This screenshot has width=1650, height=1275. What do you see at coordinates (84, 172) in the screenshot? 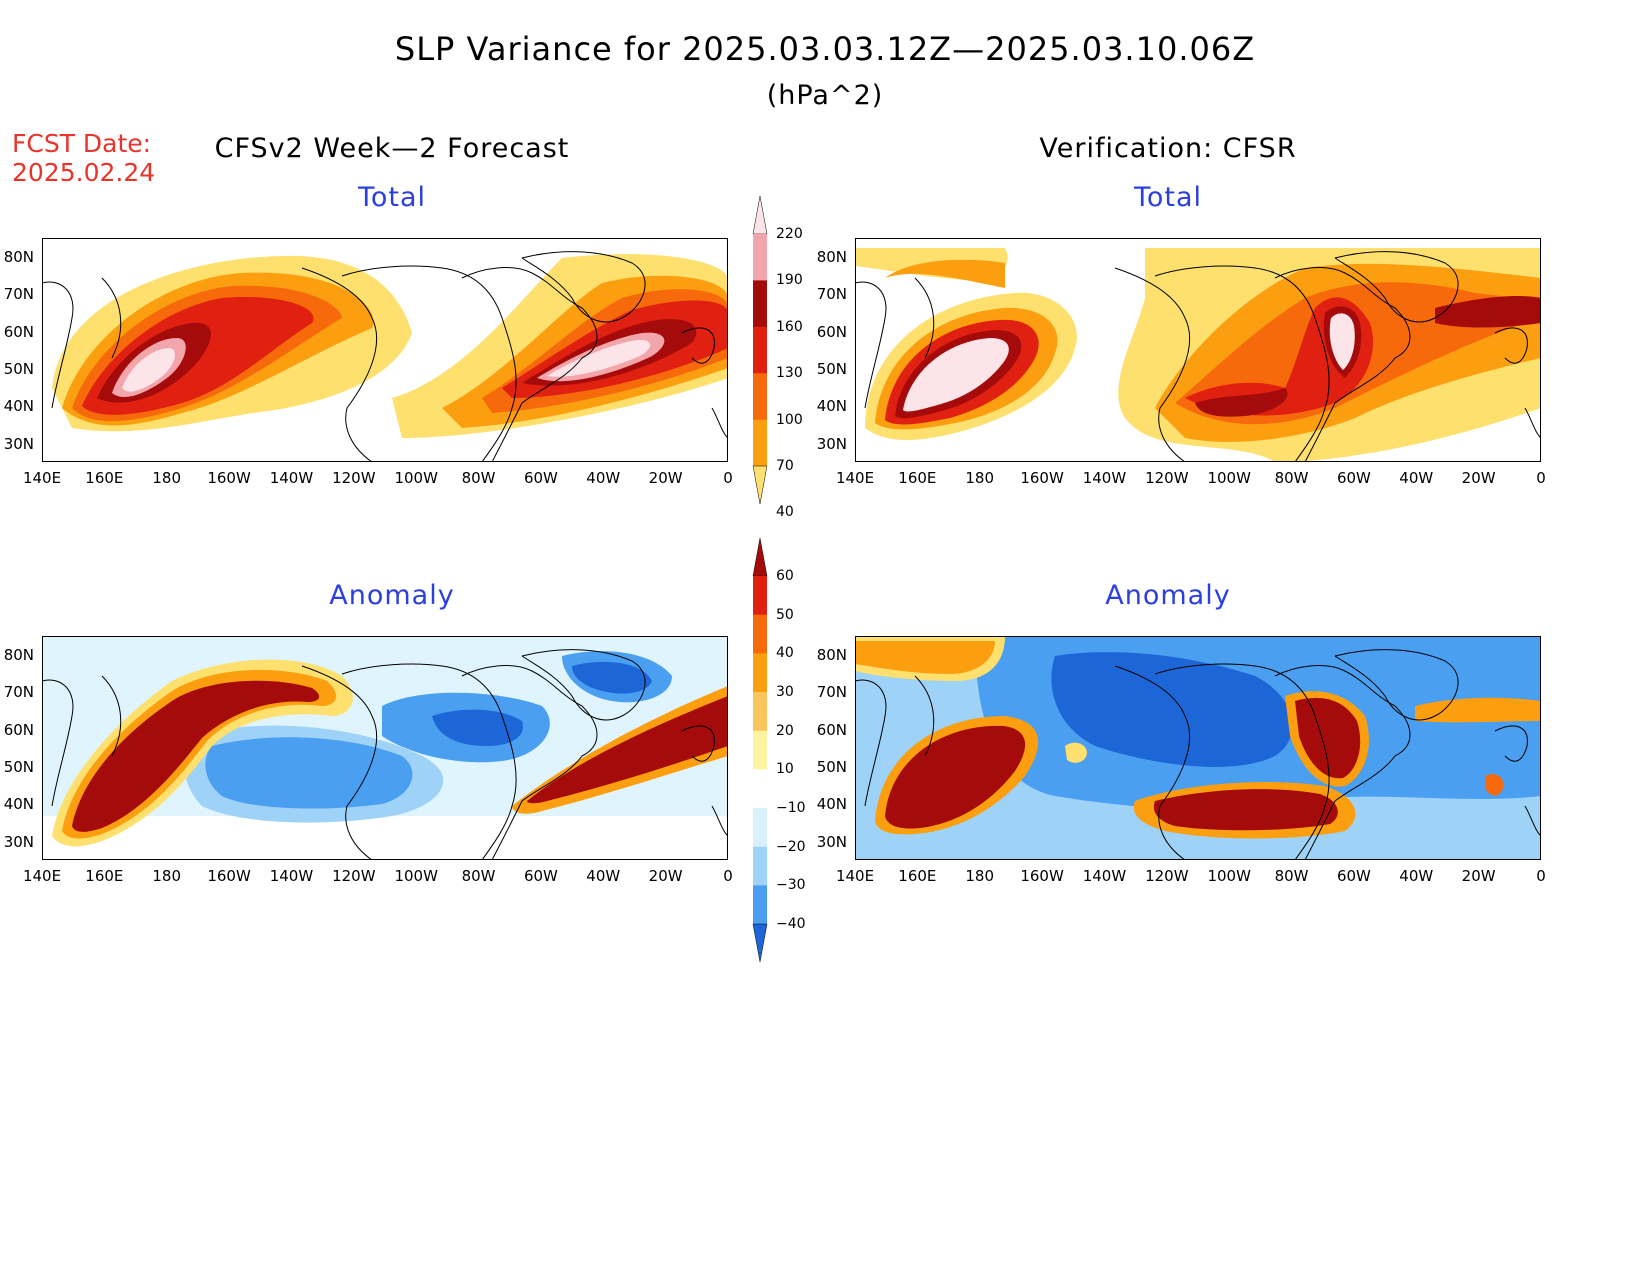
I see `fcst-date-value: 2025.02.24` at bounding box center [84, 172].